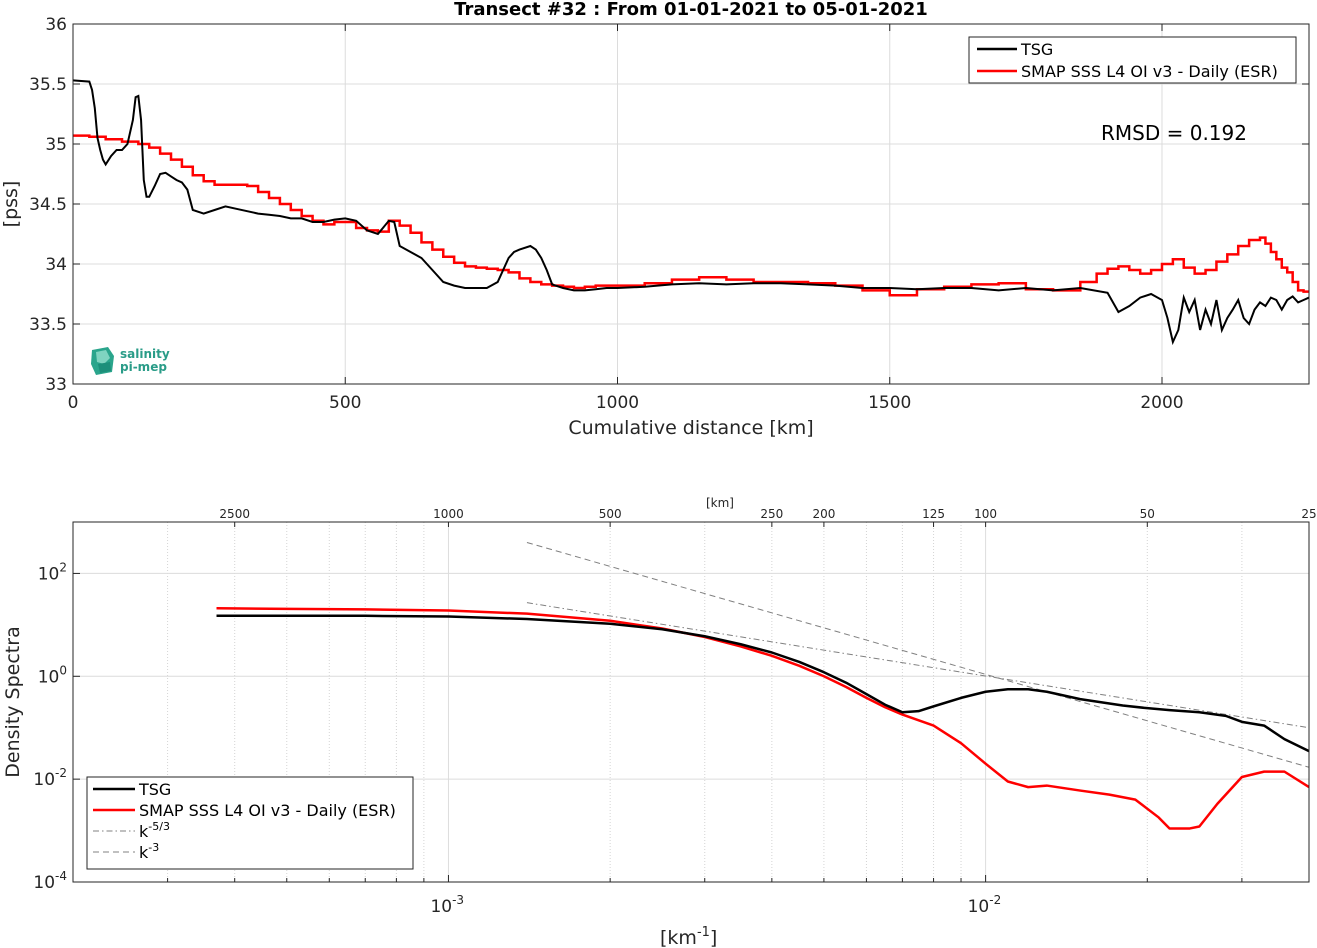  What do you see at coordinates (143, 367) in the screenshot?
I see `logo-text-pi-mep: pi-mep` at bounding box center [143, 367].